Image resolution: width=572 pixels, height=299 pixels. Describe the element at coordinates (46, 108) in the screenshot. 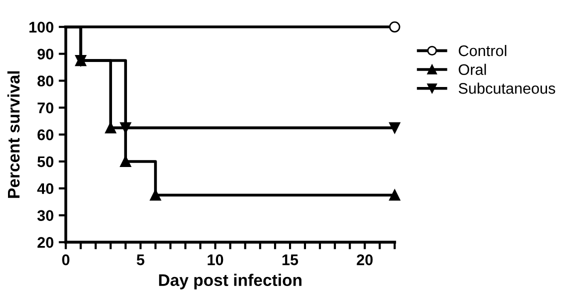

I see `y-tick-label: 70` at that location.